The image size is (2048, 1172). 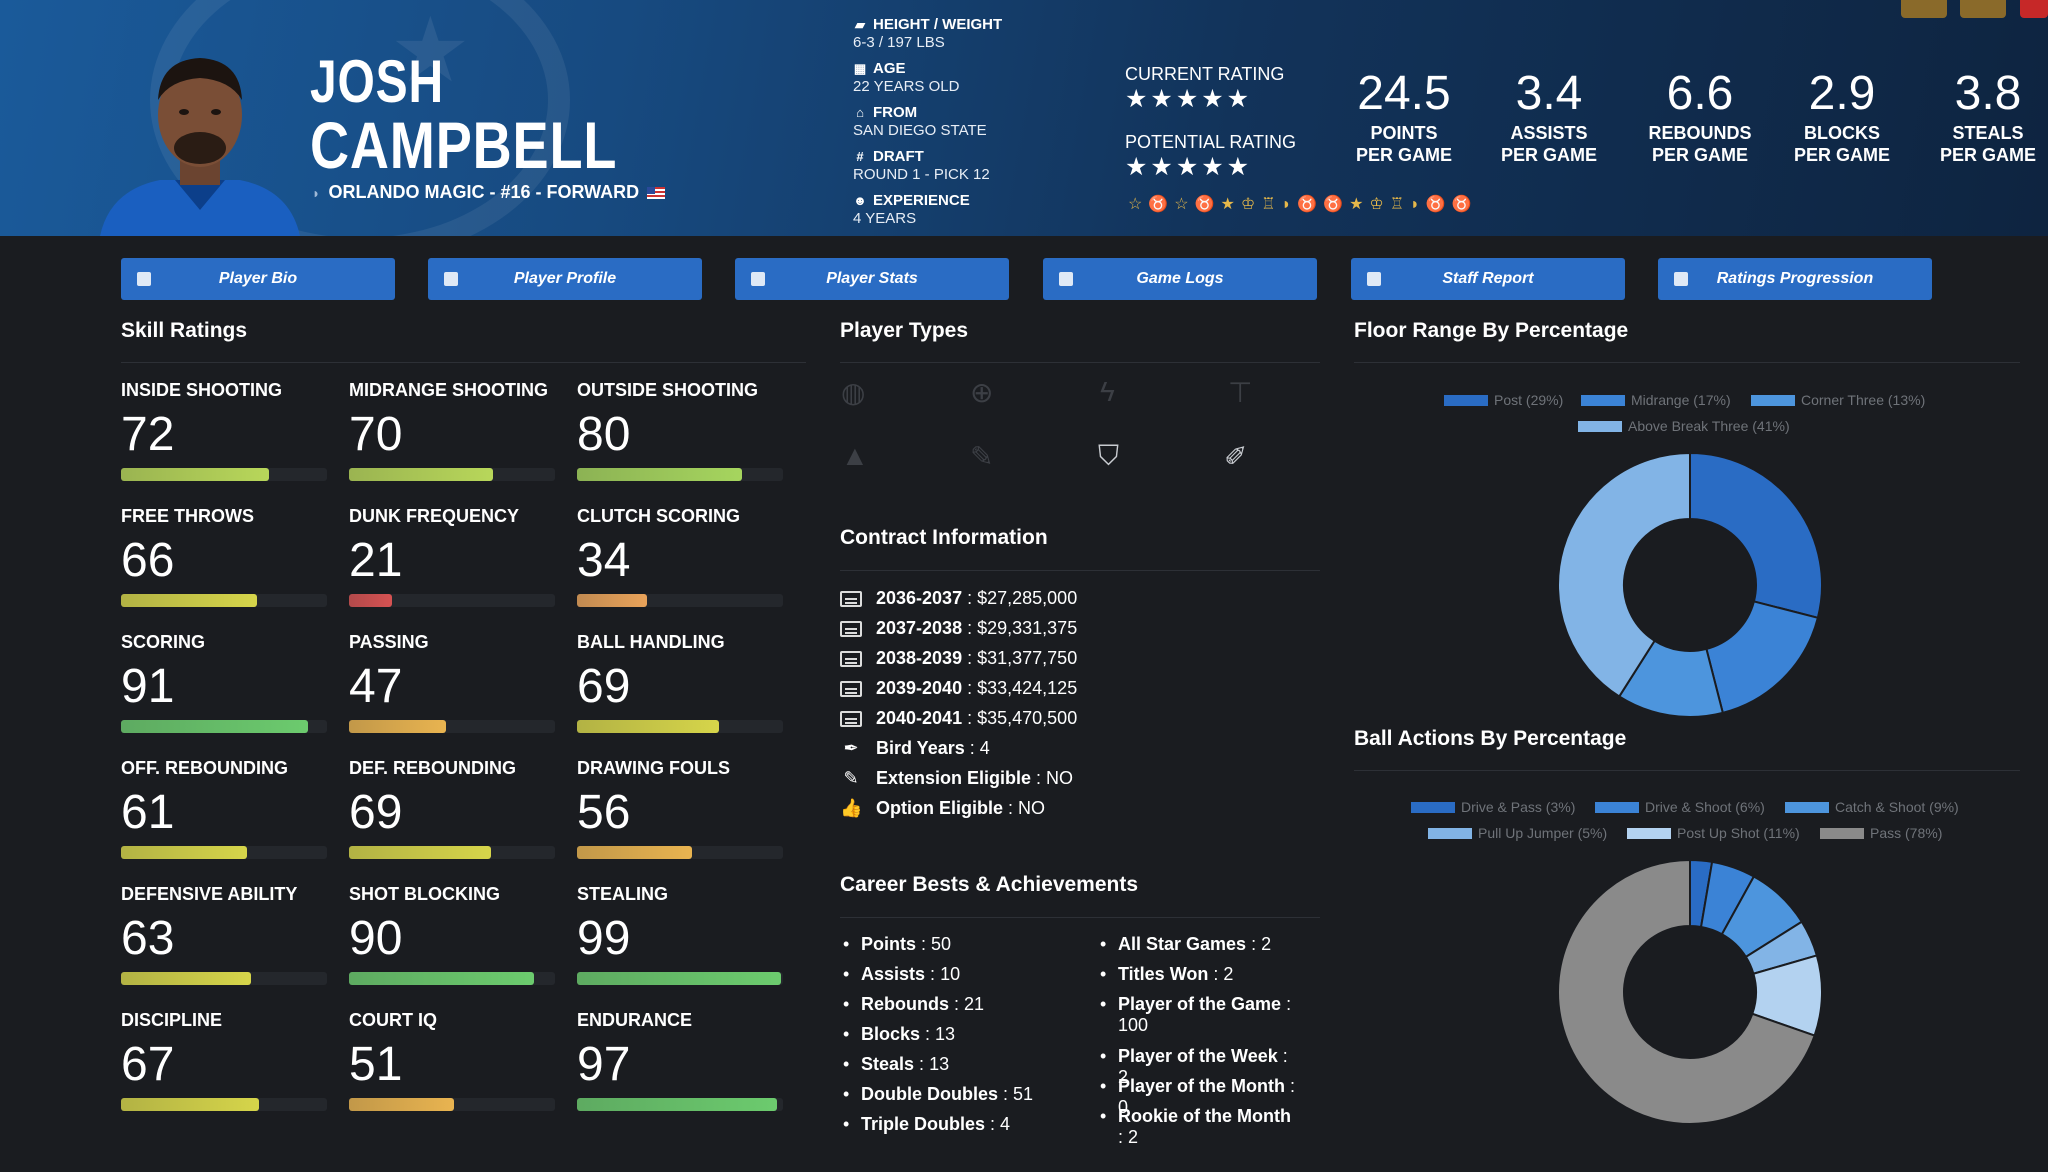 I want to click on info-age: ▦ AGE 22 YEARS OLD, so click(x=906, y=77).